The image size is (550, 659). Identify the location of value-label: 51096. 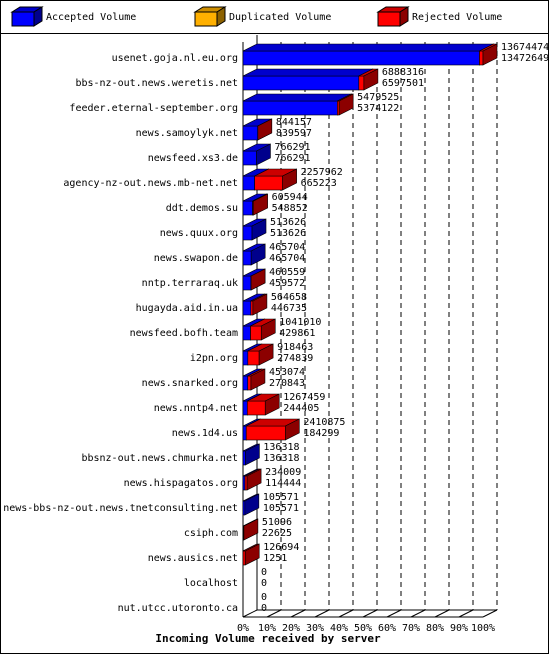
(277, 522).